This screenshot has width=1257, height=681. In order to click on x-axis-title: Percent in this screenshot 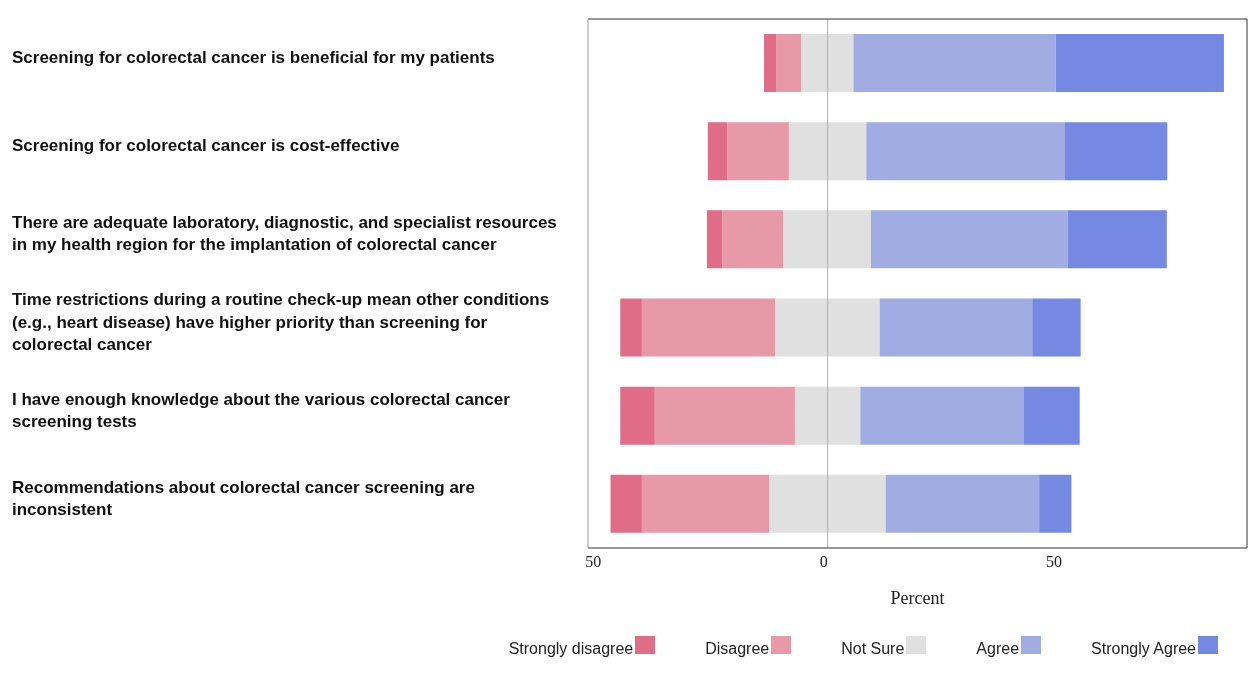, I will do `click(917, 598)`.